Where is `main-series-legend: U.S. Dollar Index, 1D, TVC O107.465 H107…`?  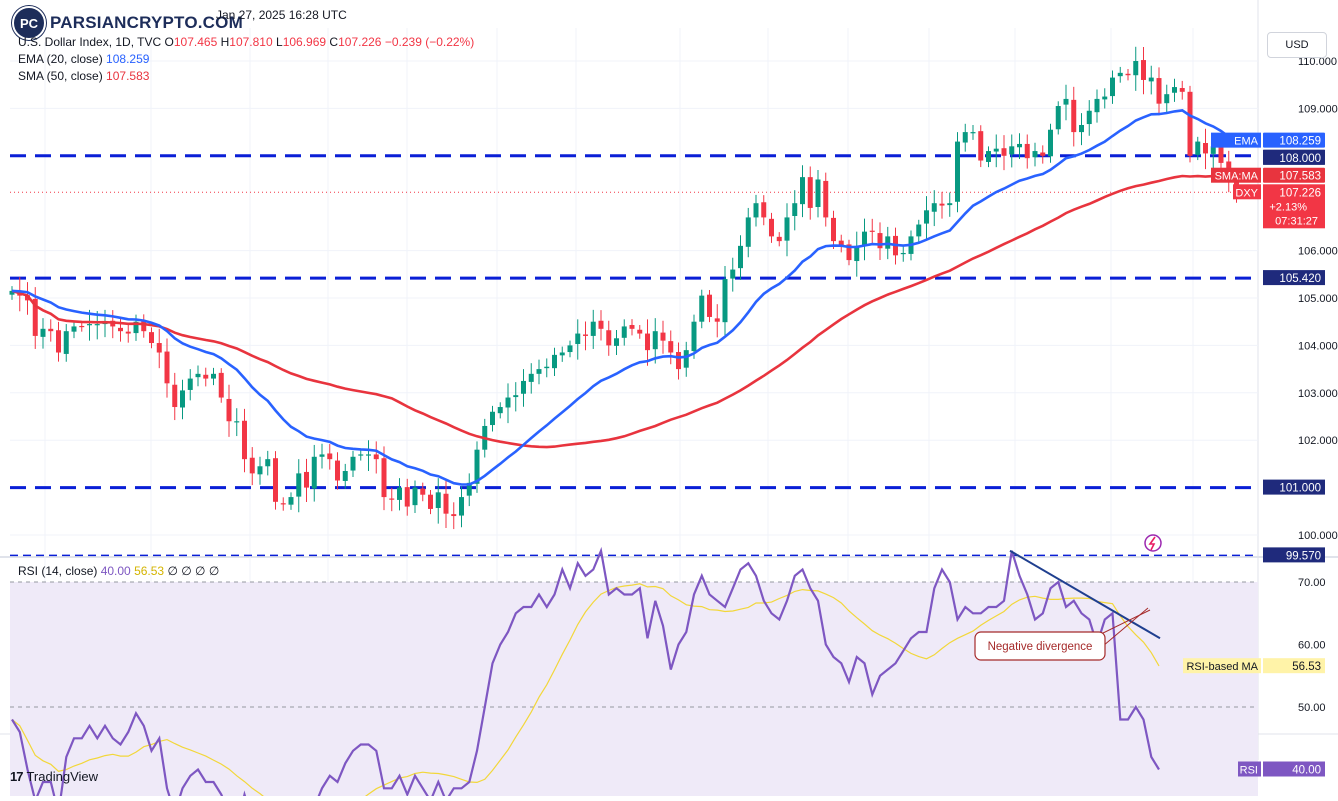 main-series-legend: U.S. Dollar Index, 1D, TVC O107.465 H107… is located at coordinates (246, 42).